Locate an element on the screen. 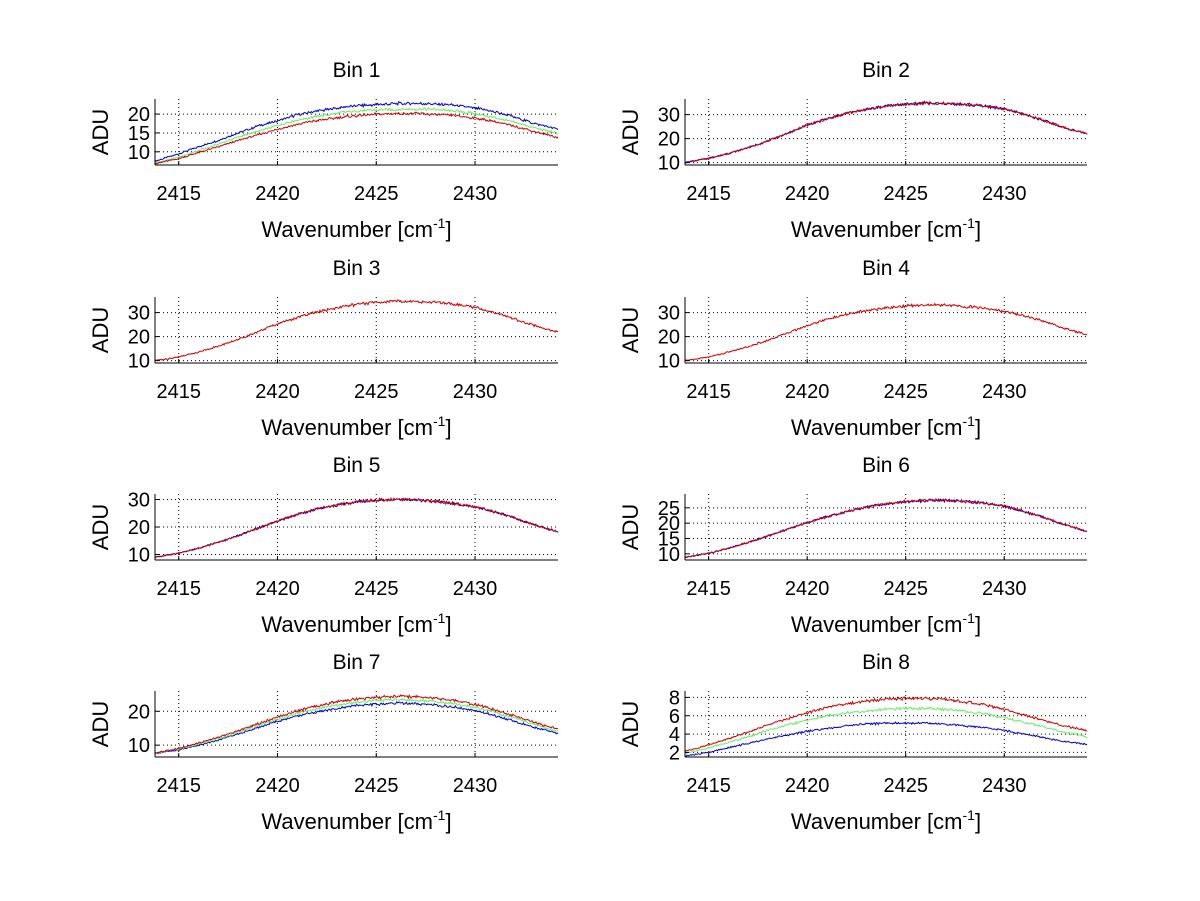  subplot-title: Bin 6 is located at coordinates (886, 465).